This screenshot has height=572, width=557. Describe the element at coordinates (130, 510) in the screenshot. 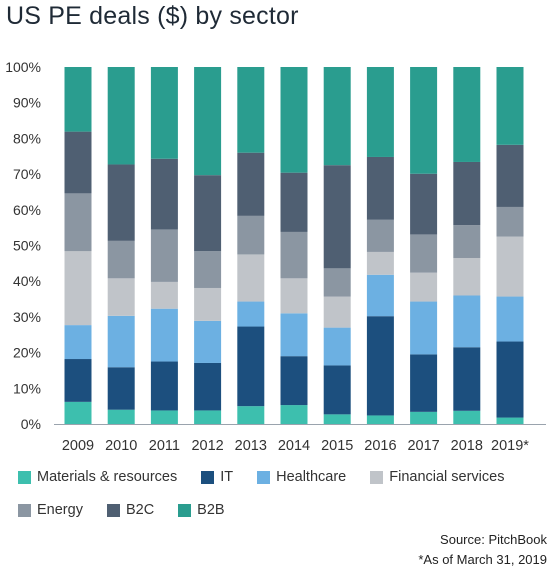

I see `legend-item: B2C` at that location.